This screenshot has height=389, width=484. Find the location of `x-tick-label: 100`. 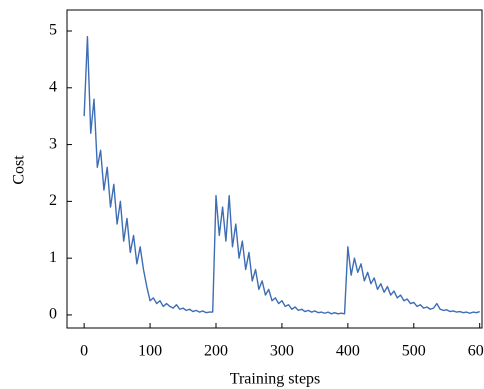

x-tick-label: 100 is located at coordinates (150, 351).